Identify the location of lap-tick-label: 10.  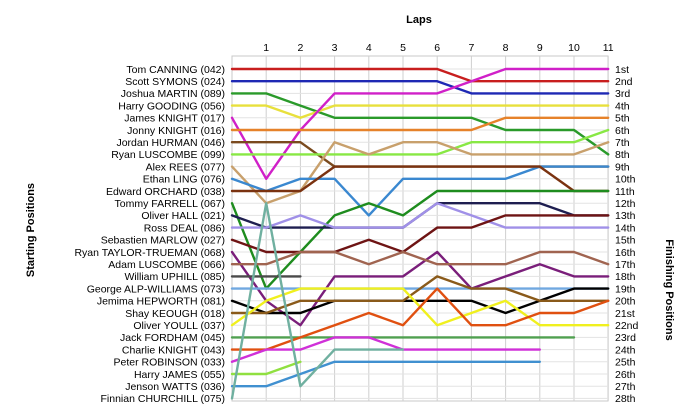
(574, 48).